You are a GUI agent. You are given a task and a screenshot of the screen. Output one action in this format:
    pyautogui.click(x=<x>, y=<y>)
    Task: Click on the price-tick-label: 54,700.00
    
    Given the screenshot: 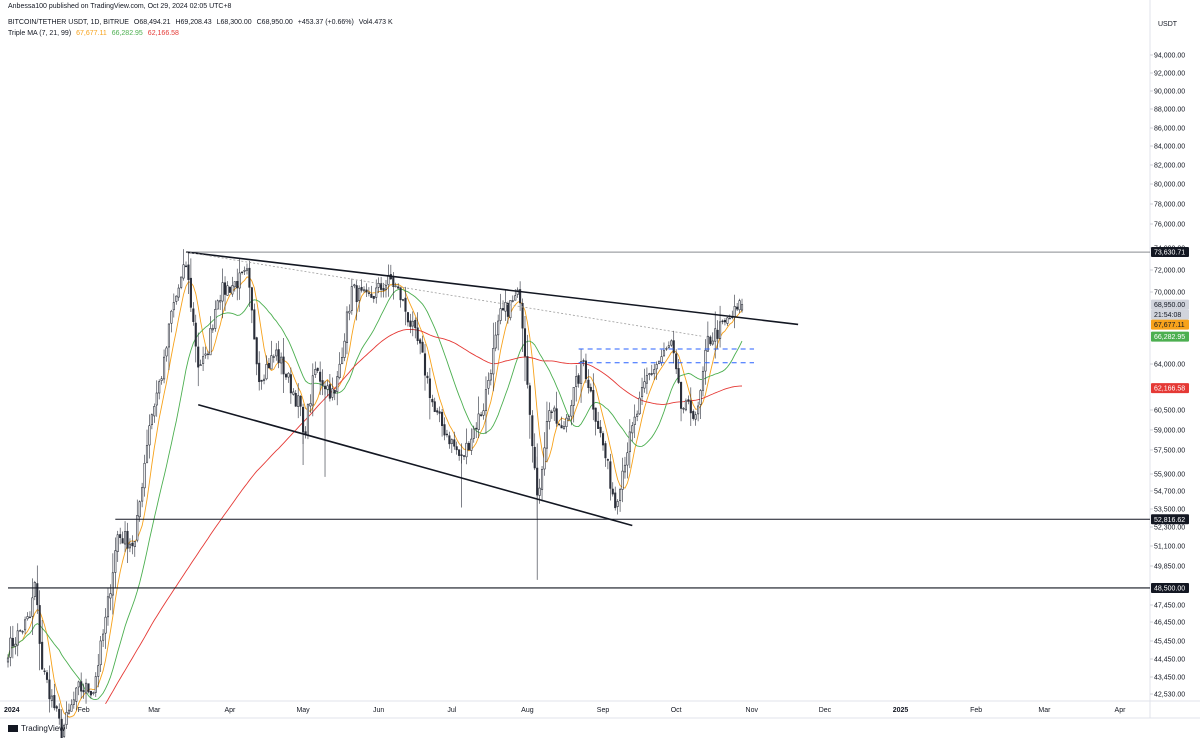 What is the action you would take?
    pyautogui.click(x=1169, y=492)
    